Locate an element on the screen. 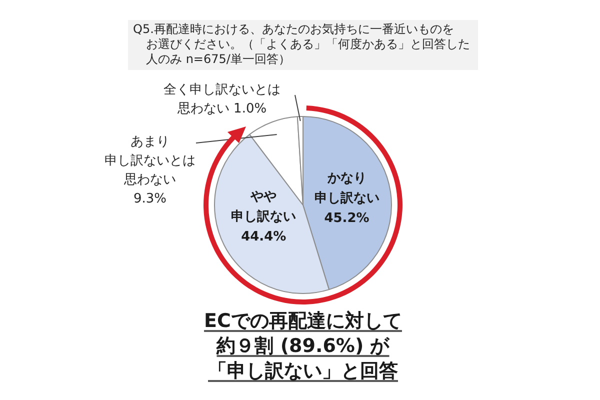 The height and width of the screenshot is (400, 600). slice-label: やや申し訳ない is located at coordinates (263, 207).